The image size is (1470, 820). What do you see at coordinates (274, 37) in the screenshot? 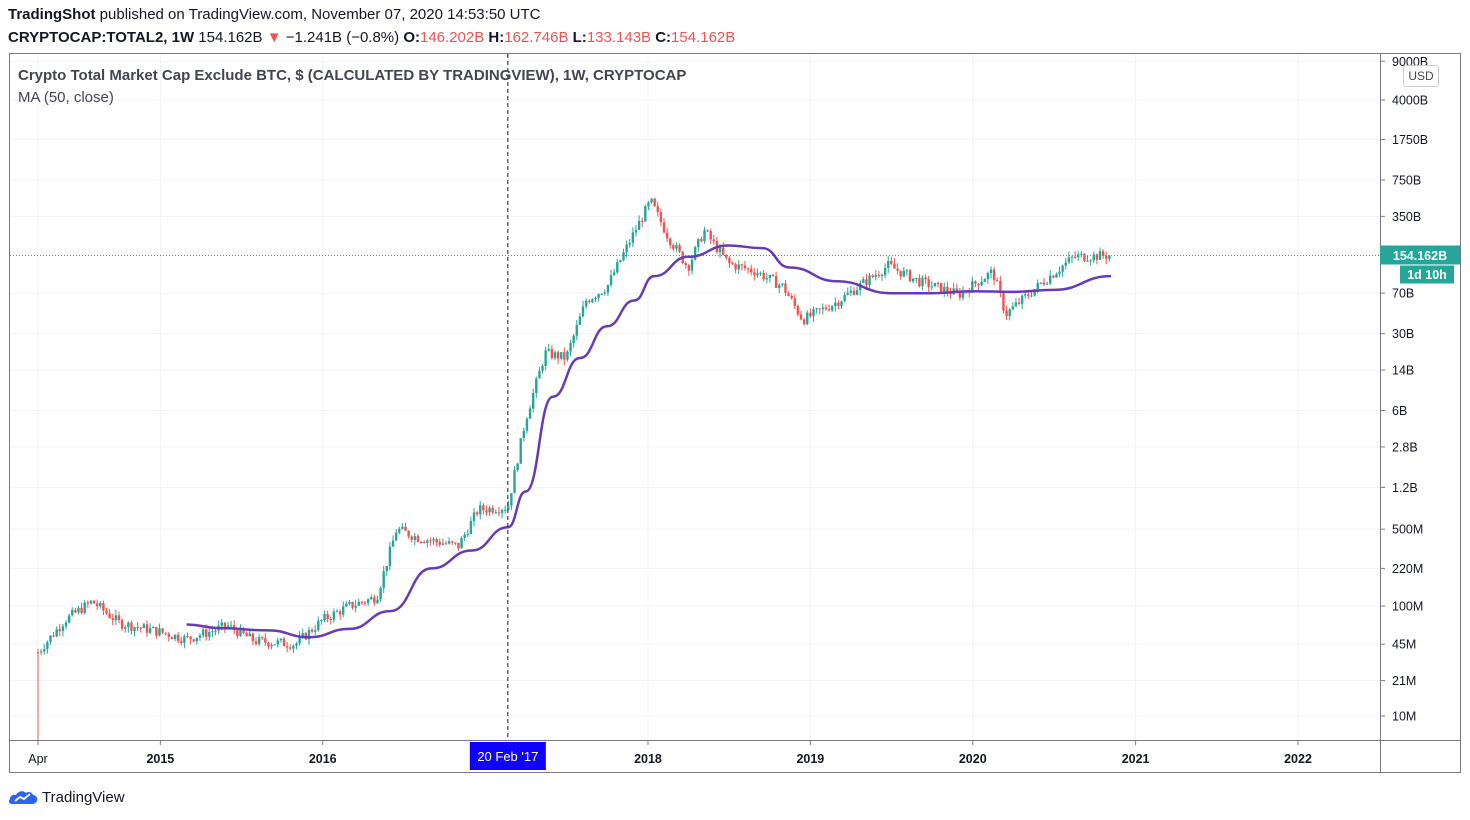
I see `down-arrow-icon: ▼` at bounding box center [274, 37].